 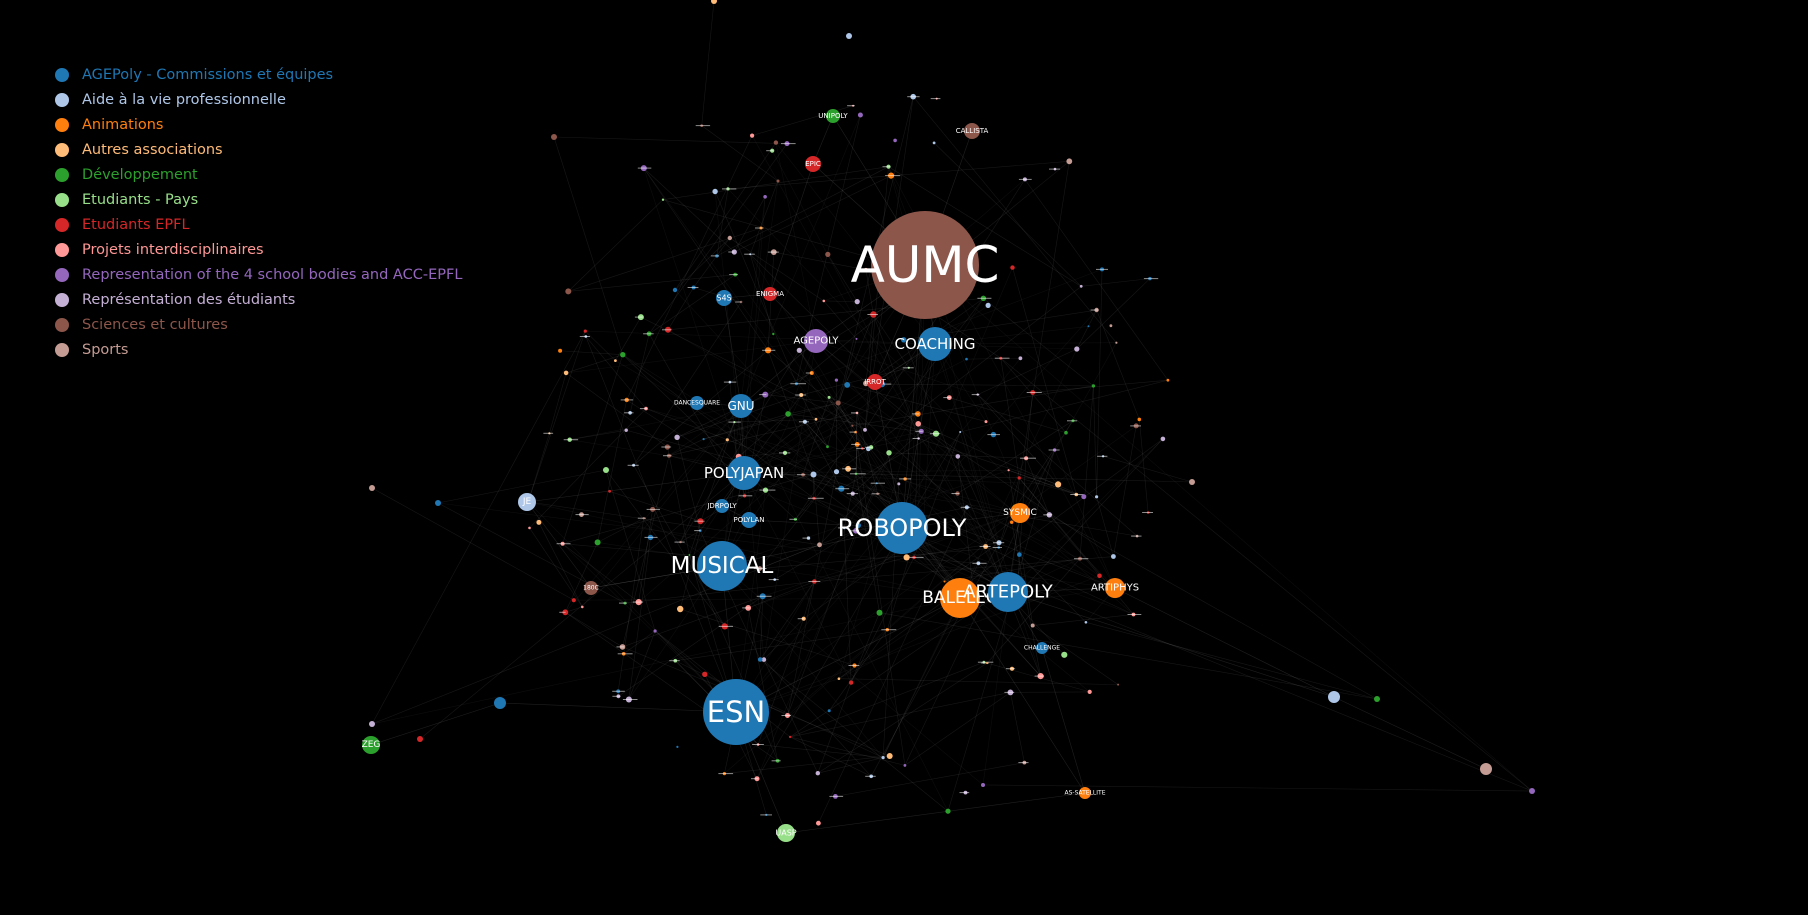 What do you see at coordinates (960, 598) in the screenshot?
I see `graph-node: BALELEC` at bounding box center [960, 598].